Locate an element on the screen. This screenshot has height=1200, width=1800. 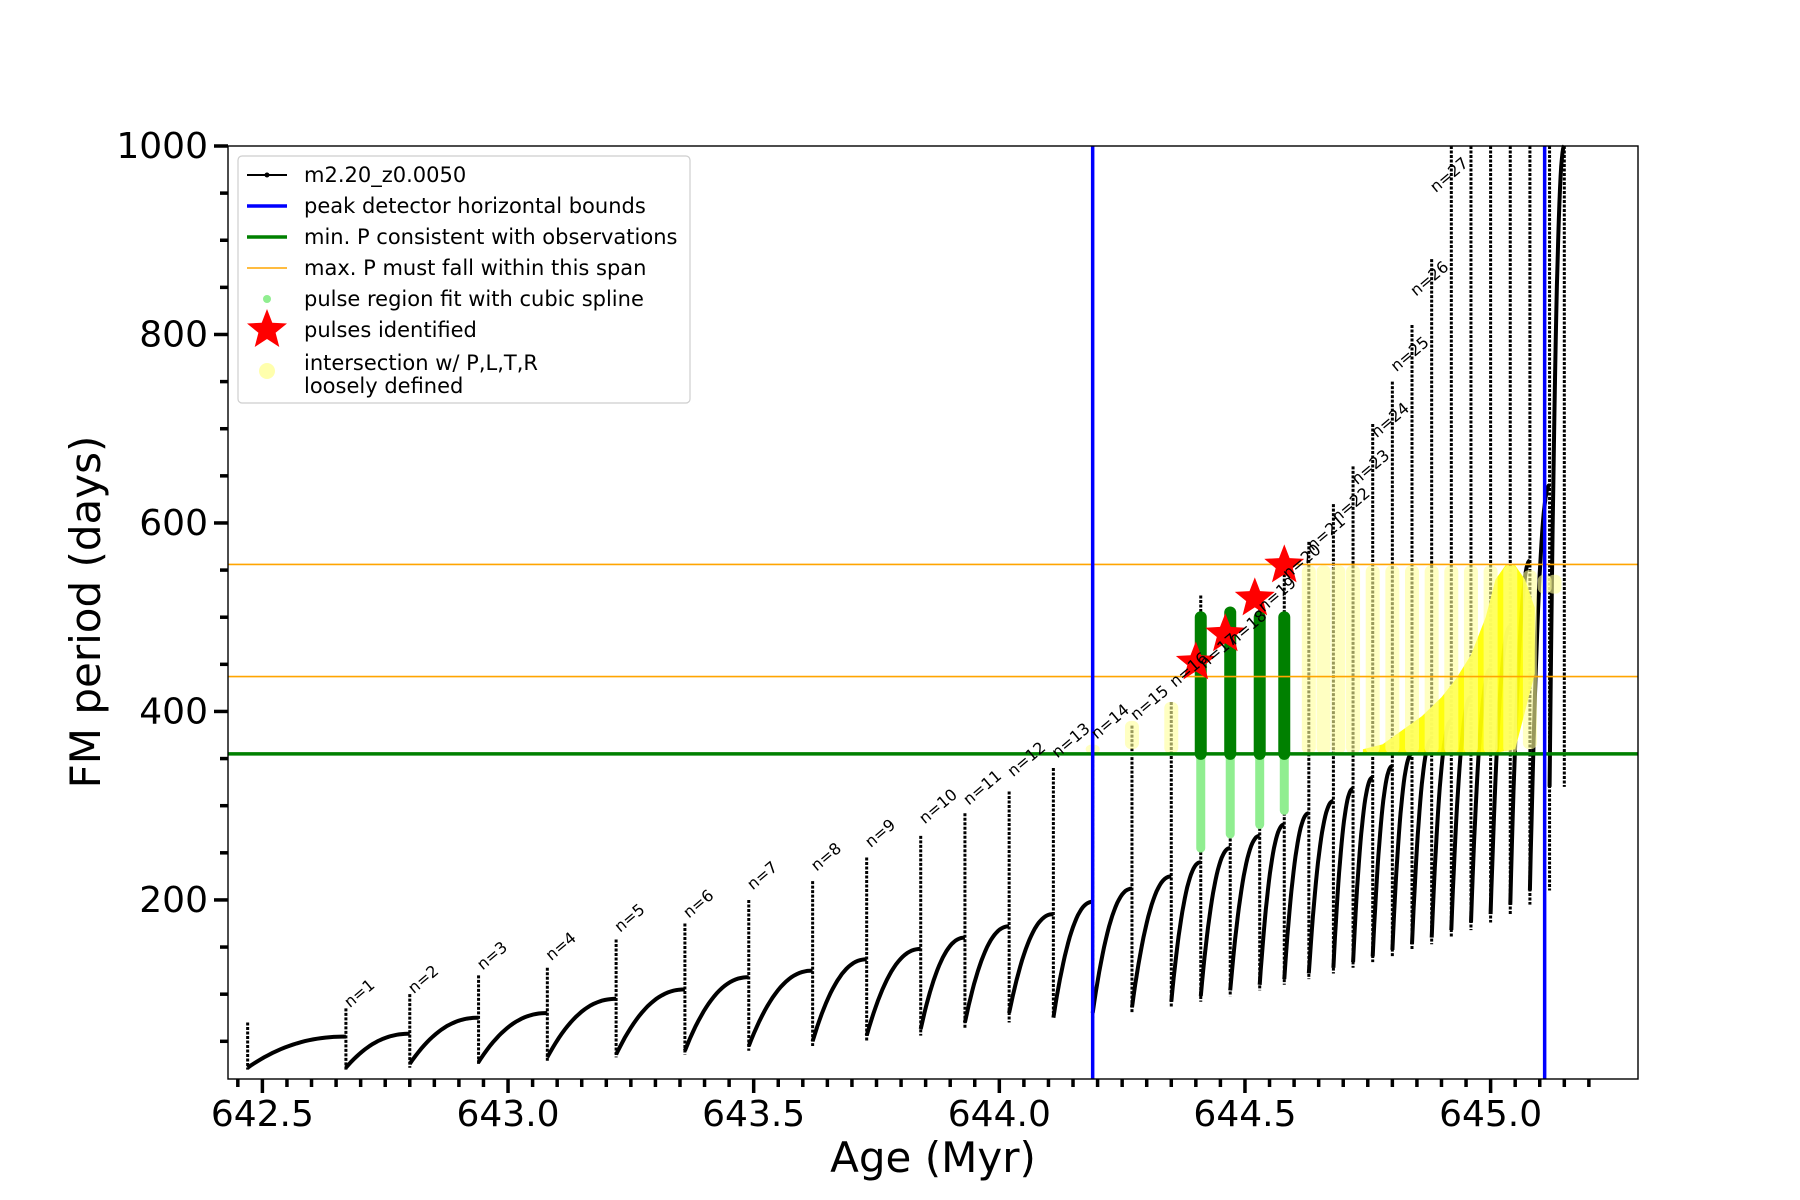
legend-label: pulses identified is located at coordinates (390, 330).